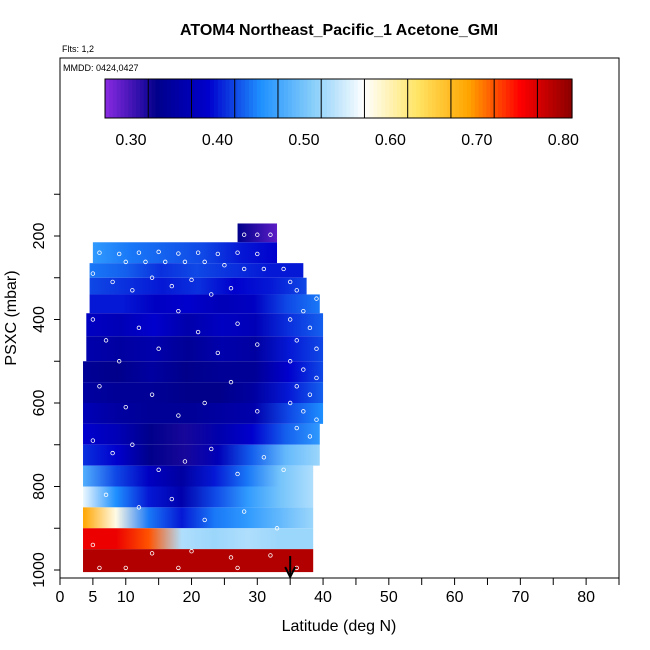 The image size is (650, 650). I want to click on x-tick-label: 50, so click(389, 597).